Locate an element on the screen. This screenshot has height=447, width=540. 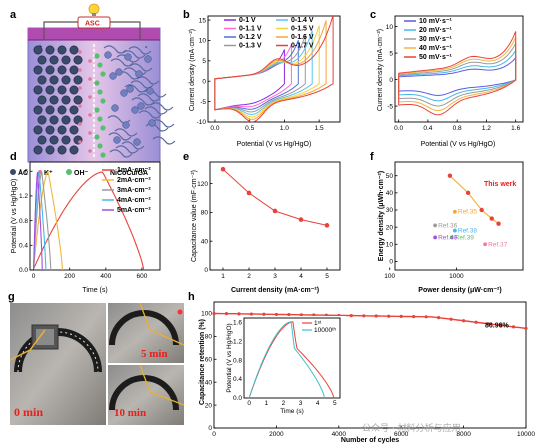
x-tick-label: 100 is located at coordinates (389, 276).